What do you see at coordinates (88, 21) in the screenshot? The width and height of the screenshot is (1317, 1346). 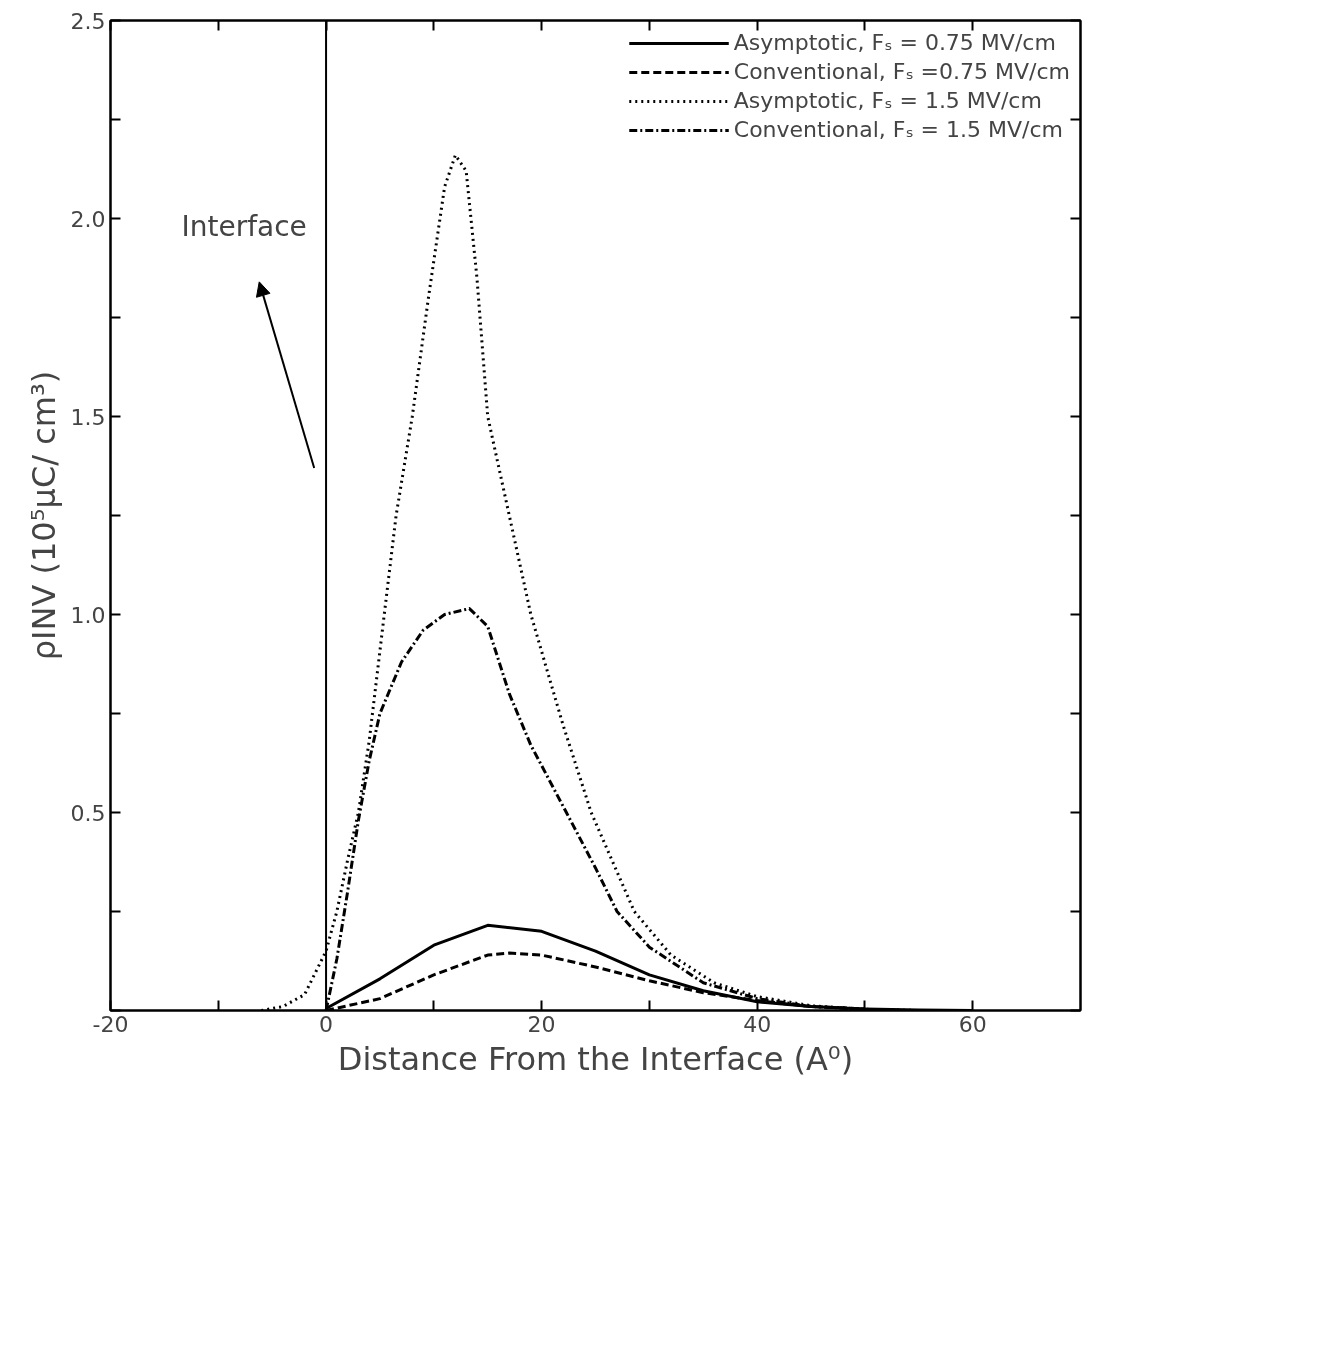 I see `y-tick-label: 2.5` at bounding box center [88, 21].